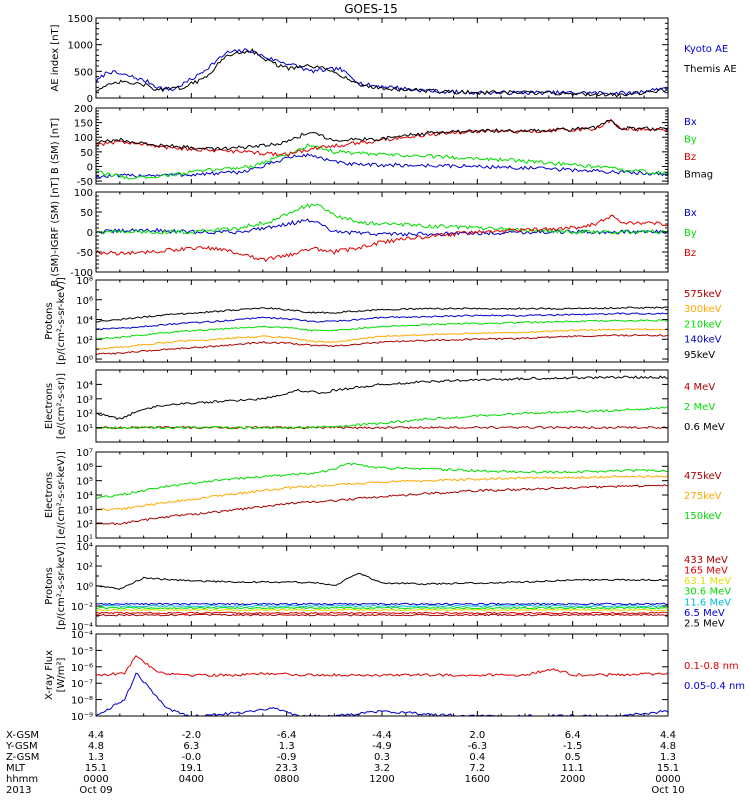 Image resolution: width=750 pixels, height=800 pixels. What do you see at coordinates (80, 19) in the screenshot?
I see `ytick-label: 1500` at bounding box center [80, 19].